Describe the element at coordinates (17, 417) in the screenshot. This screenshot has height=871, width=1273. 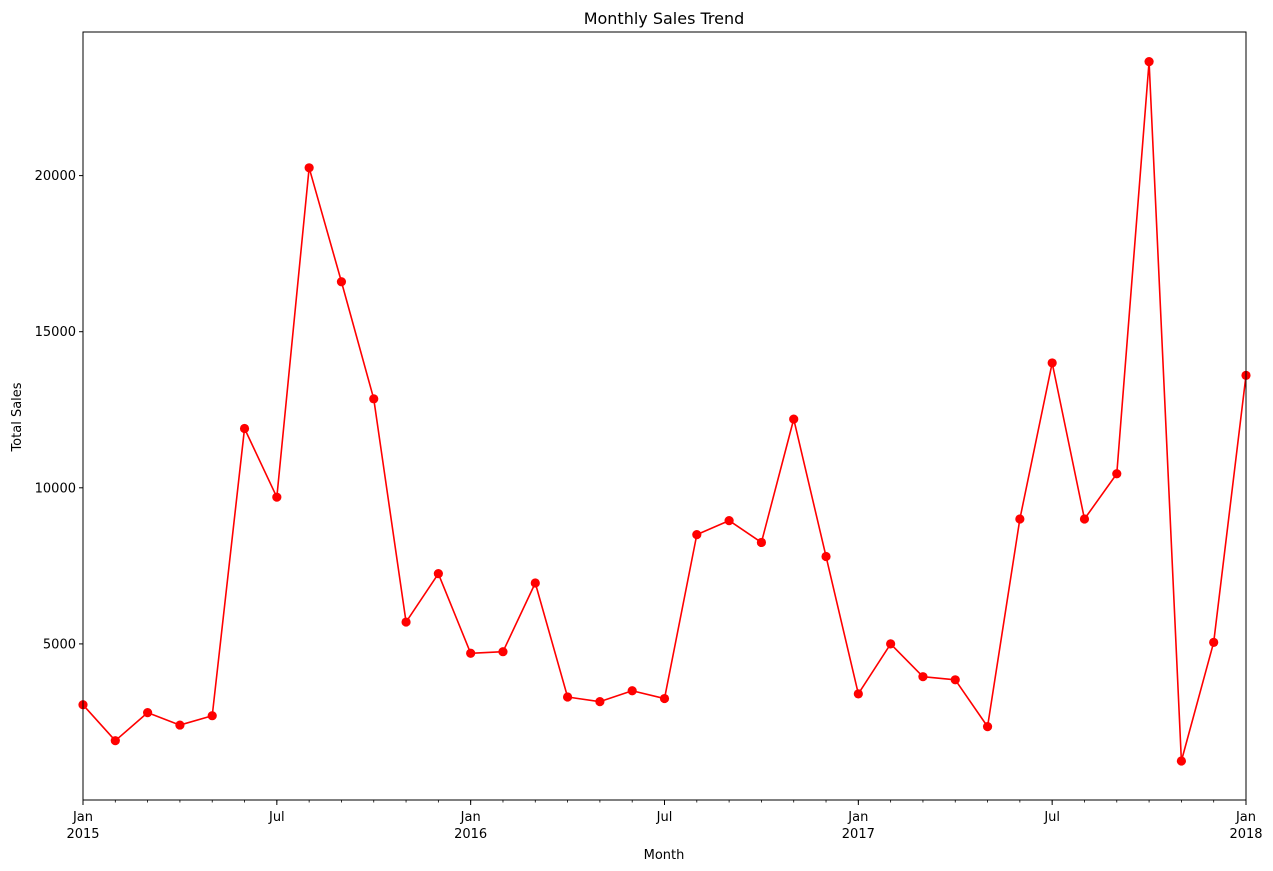
I see `y-axis-title: Total Sales` at that location.